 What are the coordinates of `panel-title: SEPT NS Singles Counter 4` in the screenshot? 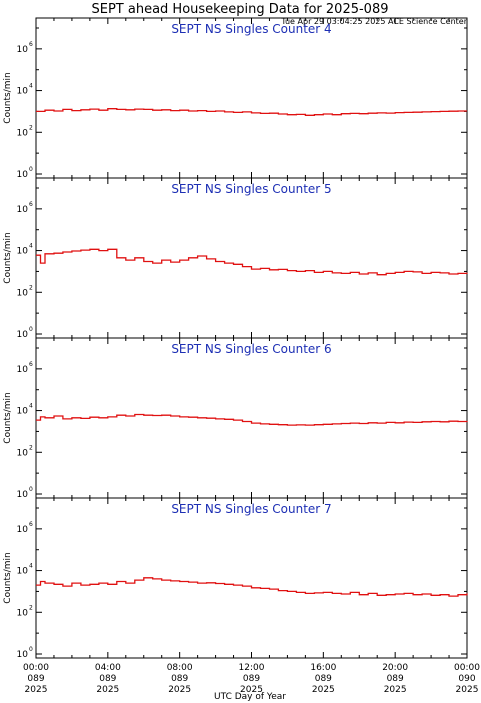 It's located at (251, 29).